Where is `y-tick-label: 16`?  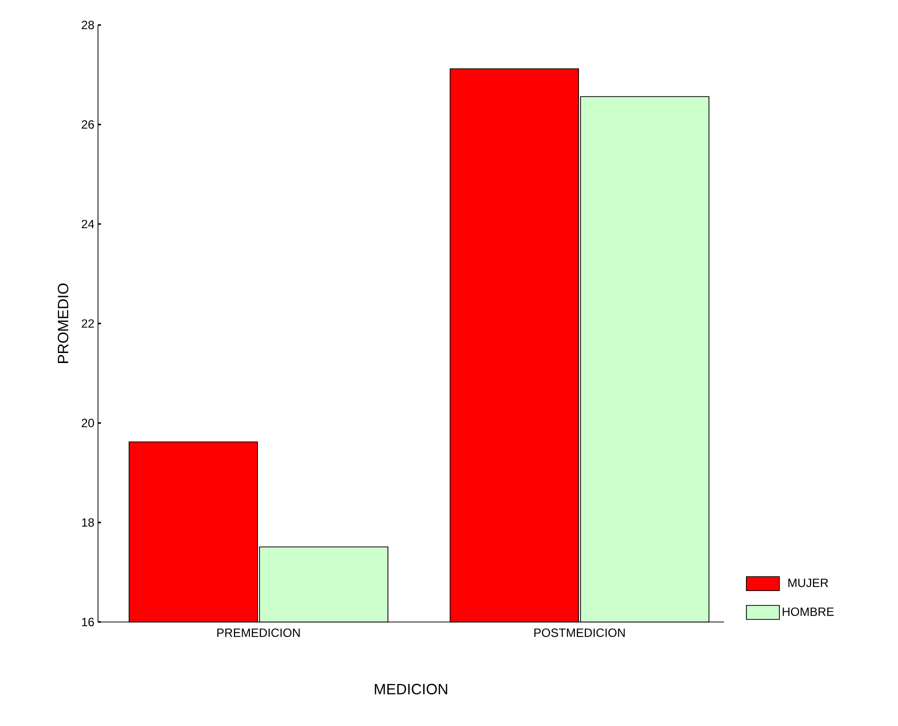 y-tick-label: 16 is located at coordinates (88, 622).